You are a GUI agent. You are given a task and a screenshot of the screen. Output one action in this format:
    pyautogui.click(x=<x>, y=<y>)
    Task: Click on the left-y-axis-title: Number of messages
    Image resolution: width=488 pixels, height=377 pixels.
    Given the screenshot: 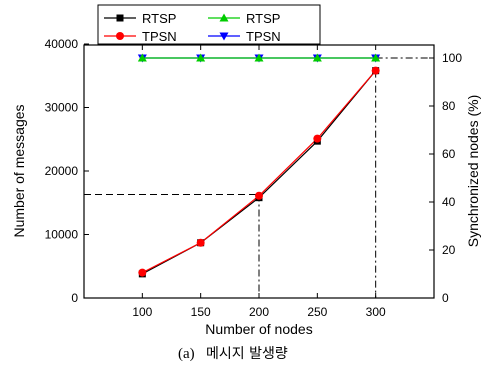 What is the action you would take?
    pyautogui.click(x=19, y=170)
    